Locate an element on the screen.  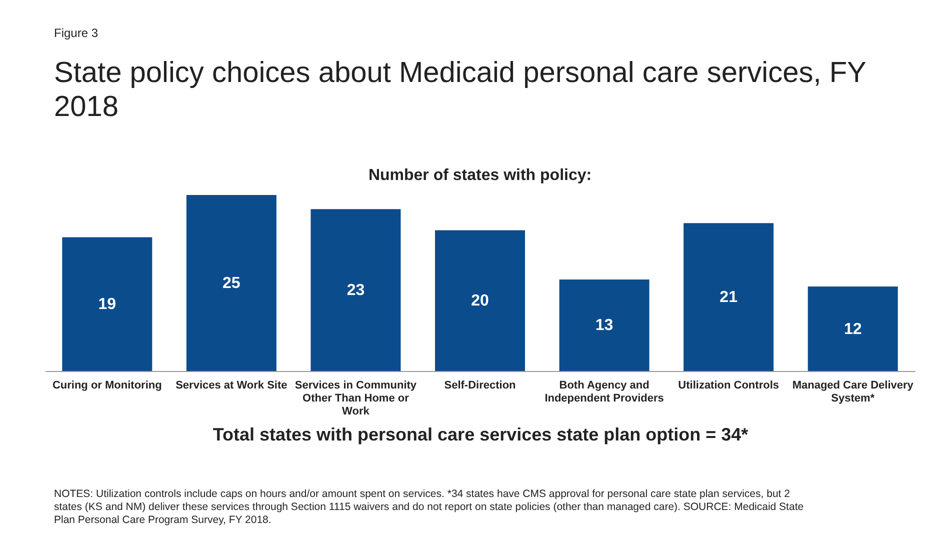
x-tick-label: Services in Community Other Than Home or Work is located at coordinates (356, 399).